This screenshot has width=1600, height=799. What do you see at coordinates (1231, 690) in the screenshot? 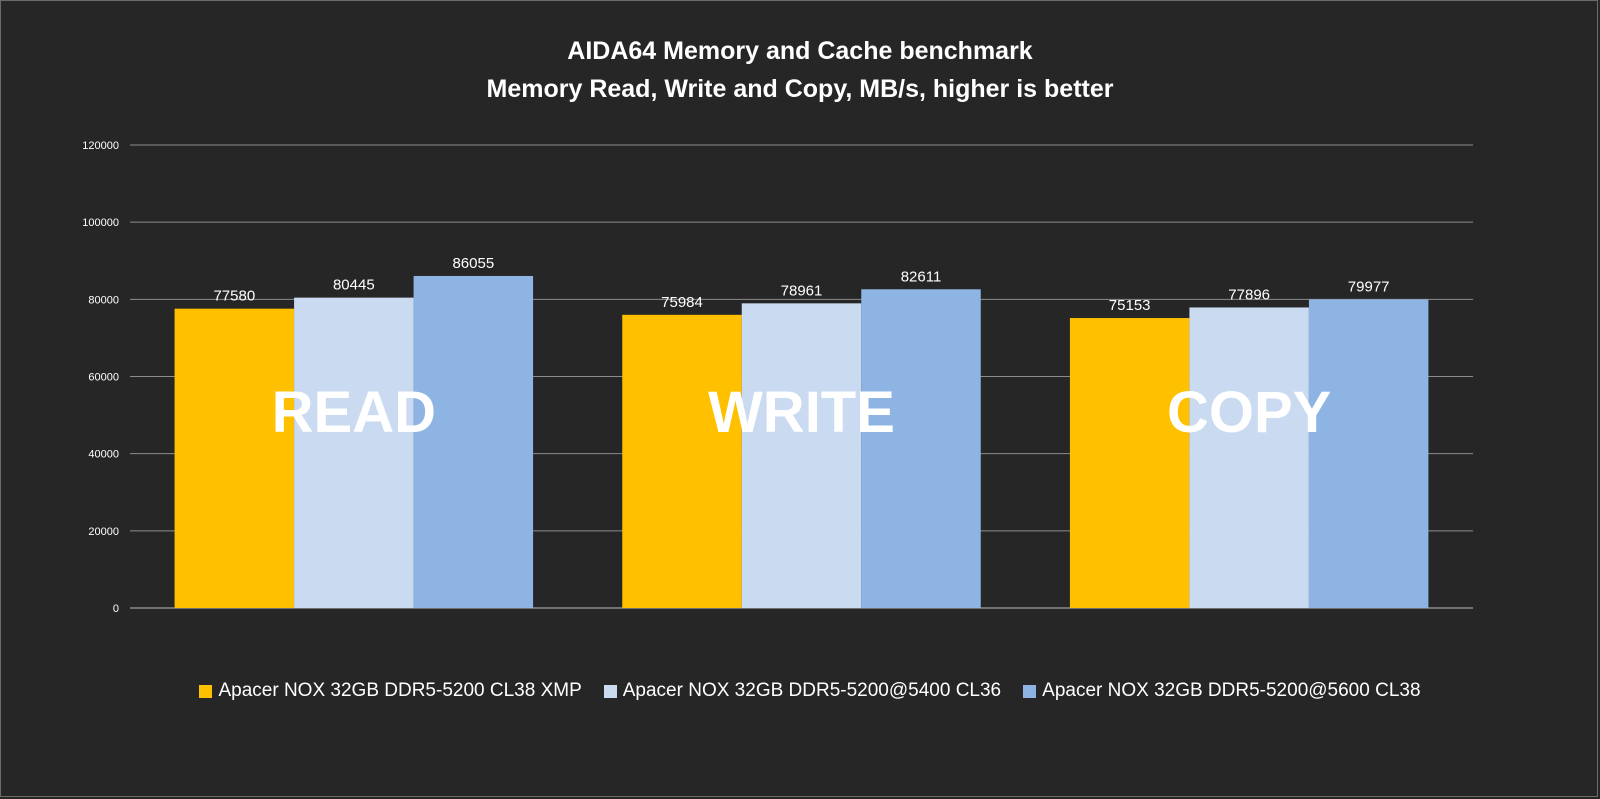
I see `legend-label: Apacer NOX 32GB DDR5-5200@5600 CL38` at bounding box center [1231, 690].